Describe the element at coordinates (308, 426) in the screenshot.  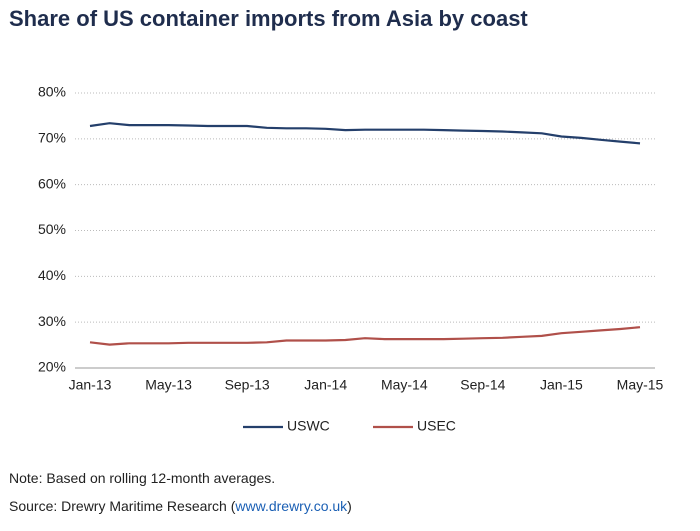
I see `legend-label: USWC` at that location.